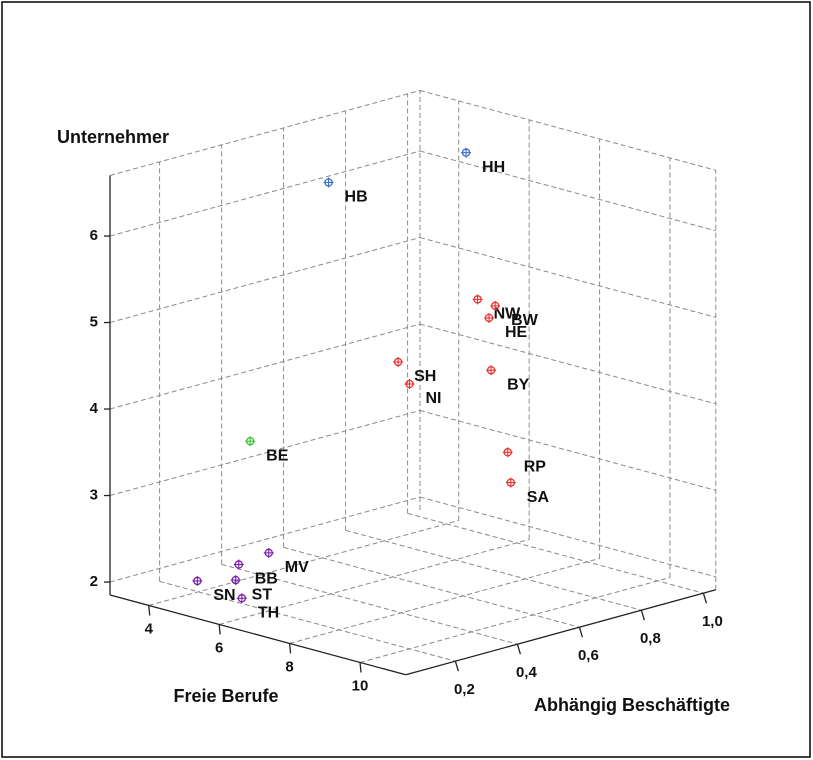  Describe the element at coordinates (632, 705) in the screenshot. I see `y-axis-label: Abhängig Beschäftigte` at that location.